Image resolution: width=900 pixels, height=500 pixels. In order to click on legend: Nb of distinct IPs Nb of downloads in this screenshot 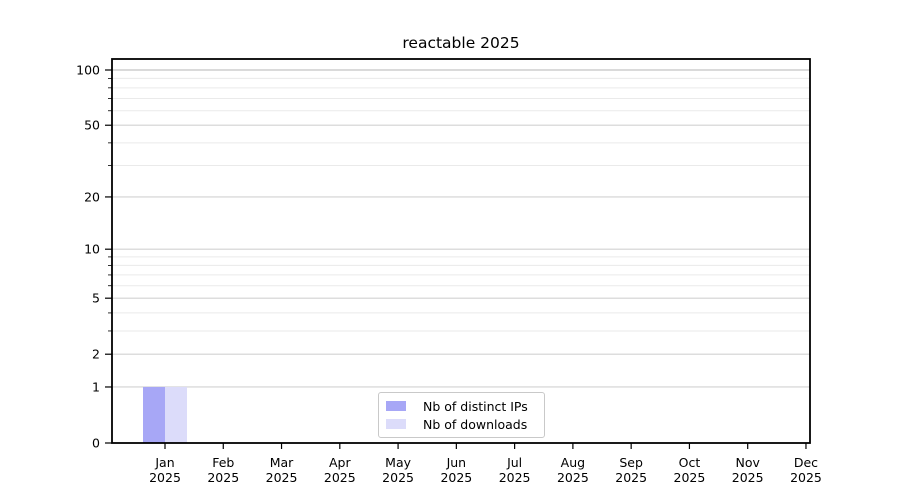, I will do `click(461, 415)`.